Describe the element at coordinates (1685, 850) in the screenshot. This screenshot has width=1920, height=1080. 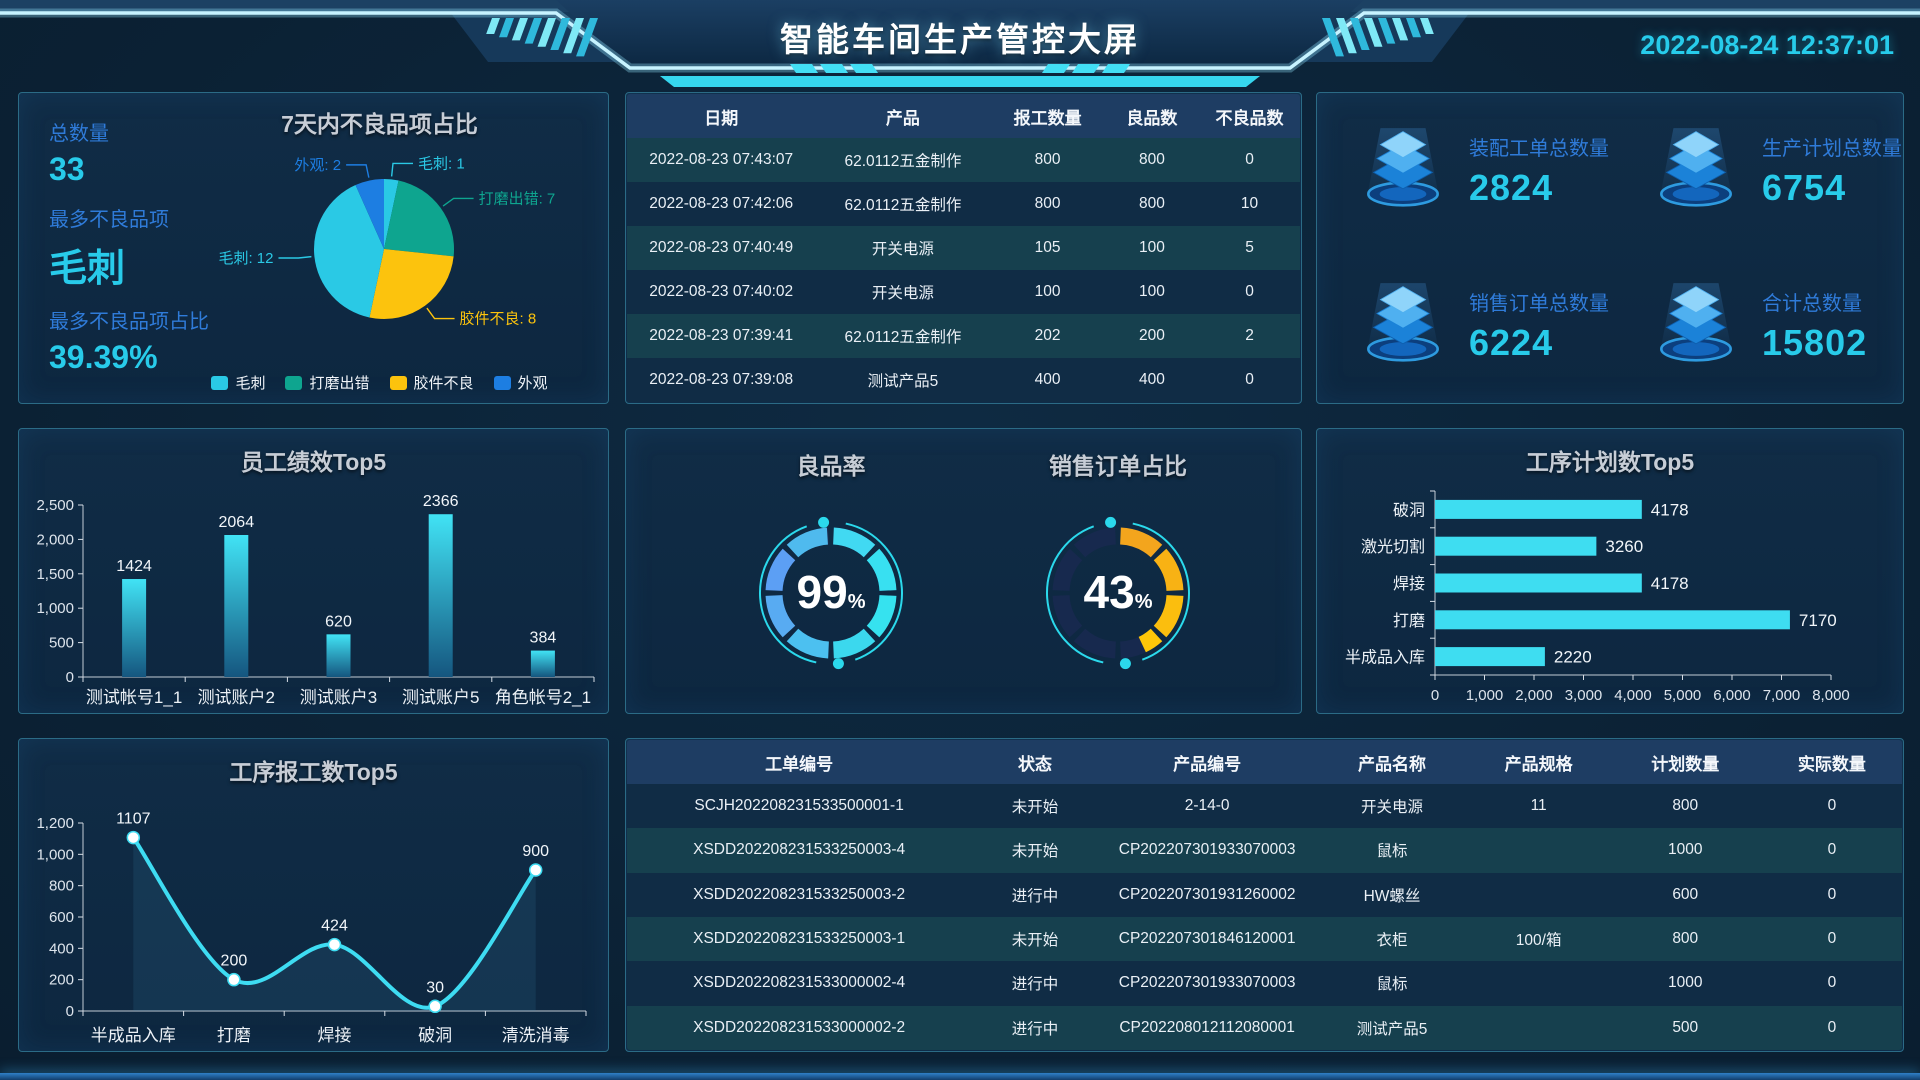
I see `table-cell: 1000` at that location.